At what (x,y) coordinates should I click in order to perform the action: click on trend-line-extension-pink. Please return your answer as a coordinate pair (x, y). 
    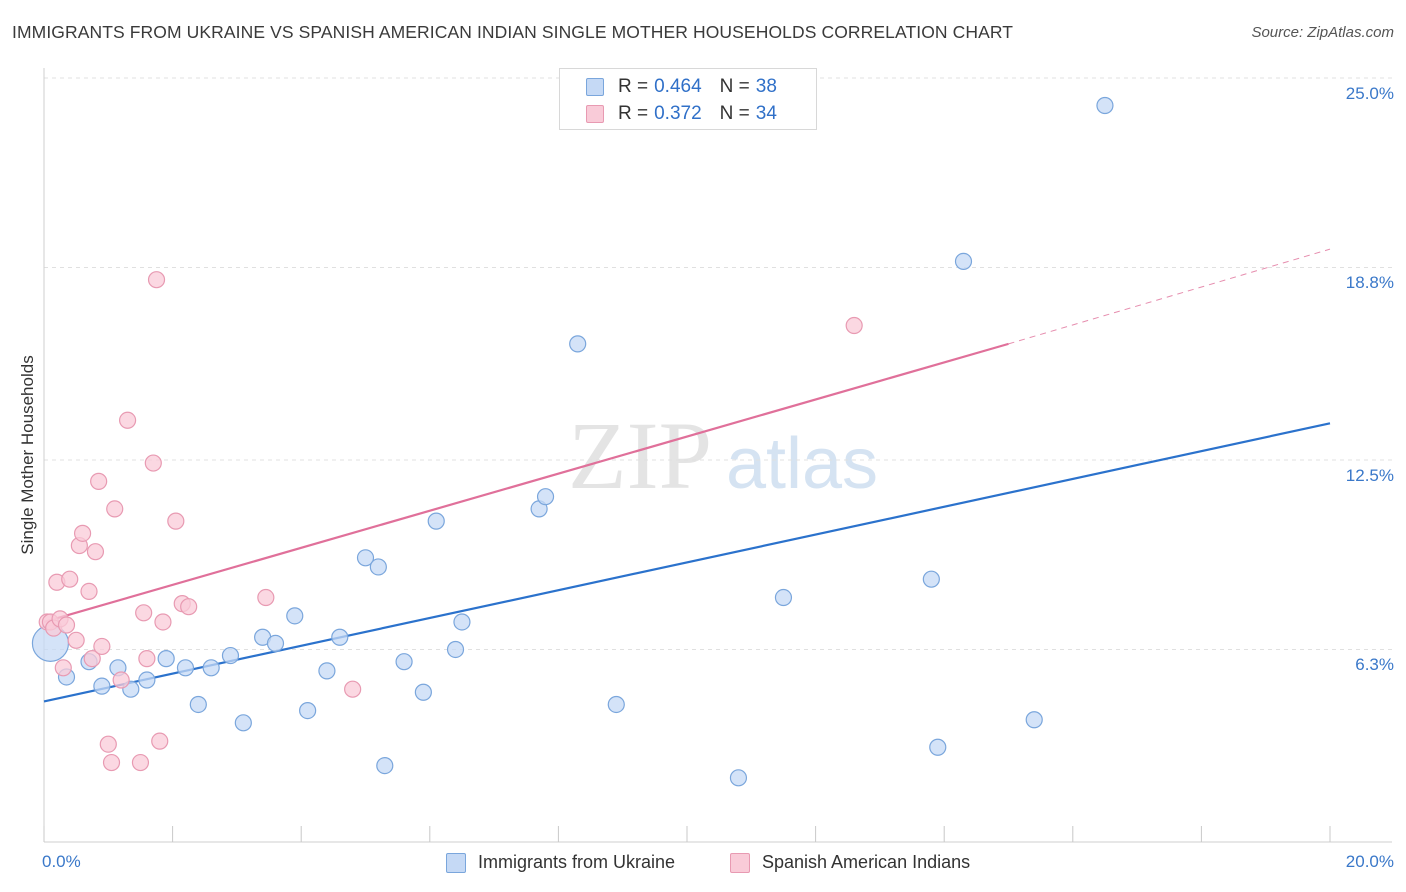
    Looking at the image, I should click on (1169, 296).